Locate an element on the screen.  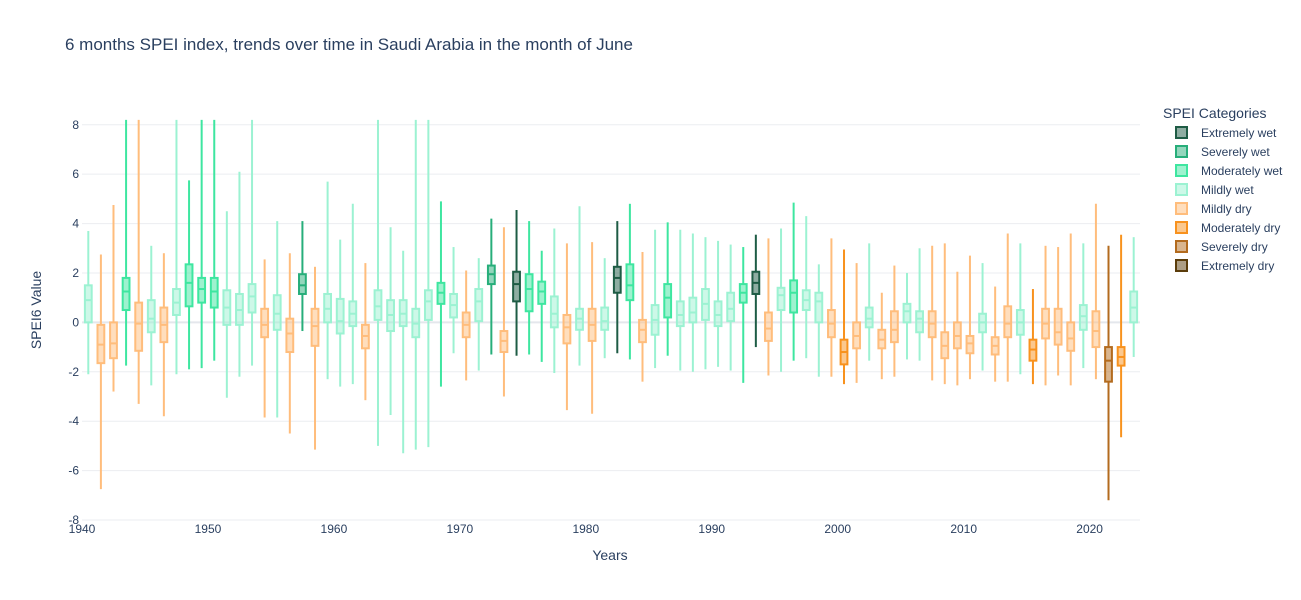
legend-label: Moderately dry is located at coordinates (1240, 228).